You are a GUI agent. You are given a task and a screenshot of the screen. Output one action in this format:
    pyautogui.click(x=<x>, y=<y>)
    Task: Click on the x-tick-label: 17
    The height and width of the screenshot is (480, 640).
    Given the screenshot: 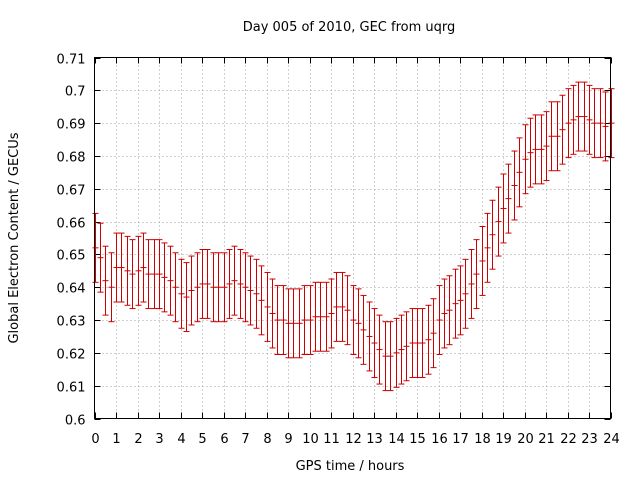 What is the action you would take?
    pyautogui.click(x=460, y=439)
    